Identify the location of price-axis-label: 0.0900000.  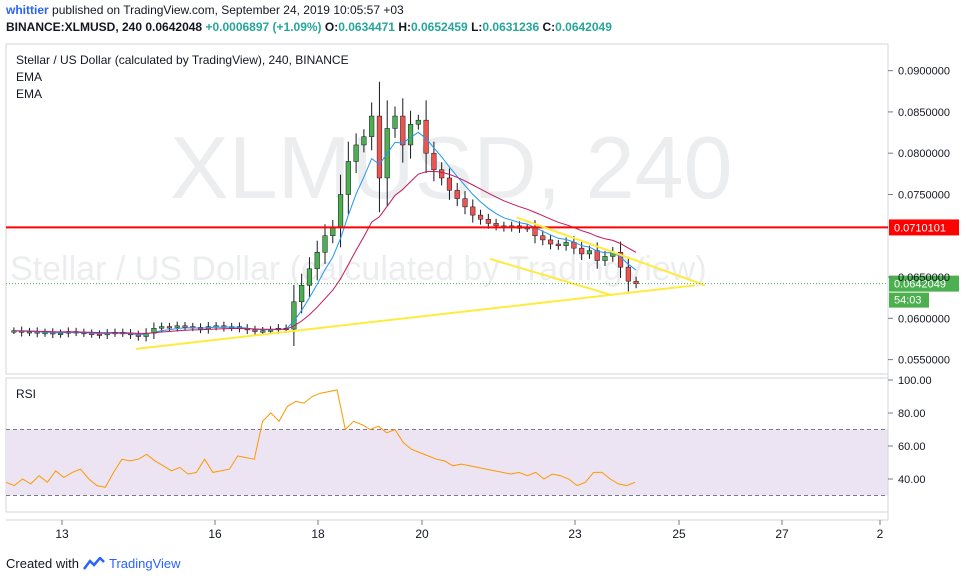
(924, 72).